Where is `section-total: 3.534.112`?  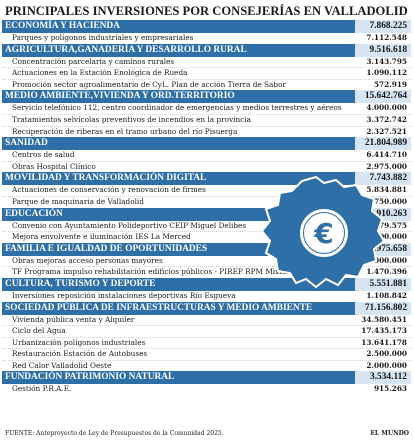 section-total: 3.534.112 is located at coordinates (383, 378).